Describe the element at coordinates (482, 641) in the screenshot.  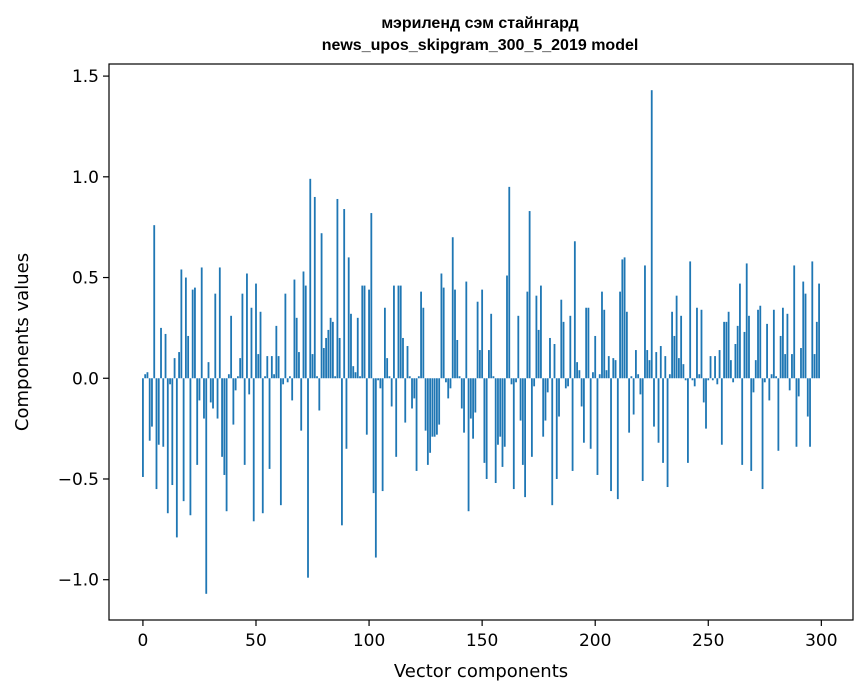
I see `x-tick-label: 150` at that location.